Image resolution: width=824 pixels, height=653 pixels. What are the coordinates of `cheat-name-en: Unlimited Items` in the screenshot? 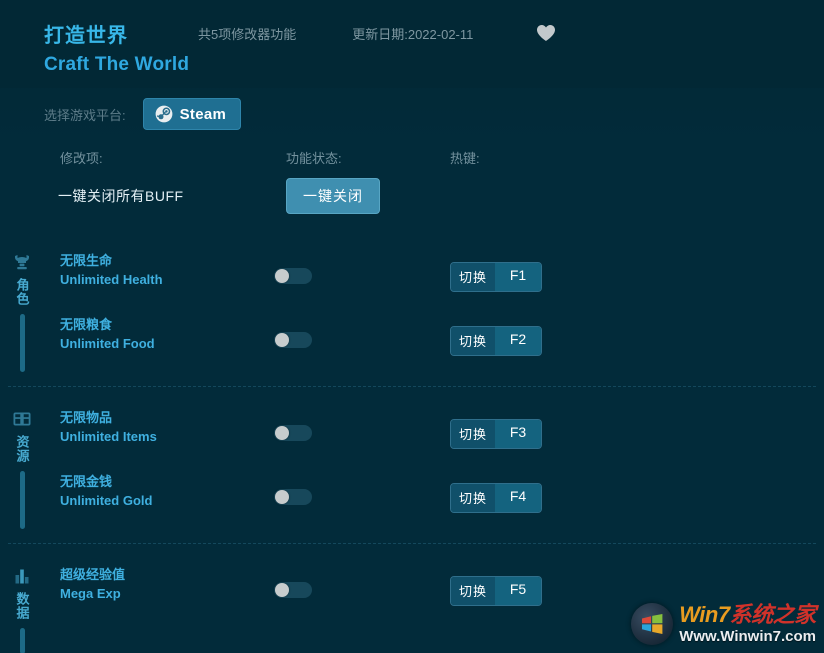 It's located at (108, 436).